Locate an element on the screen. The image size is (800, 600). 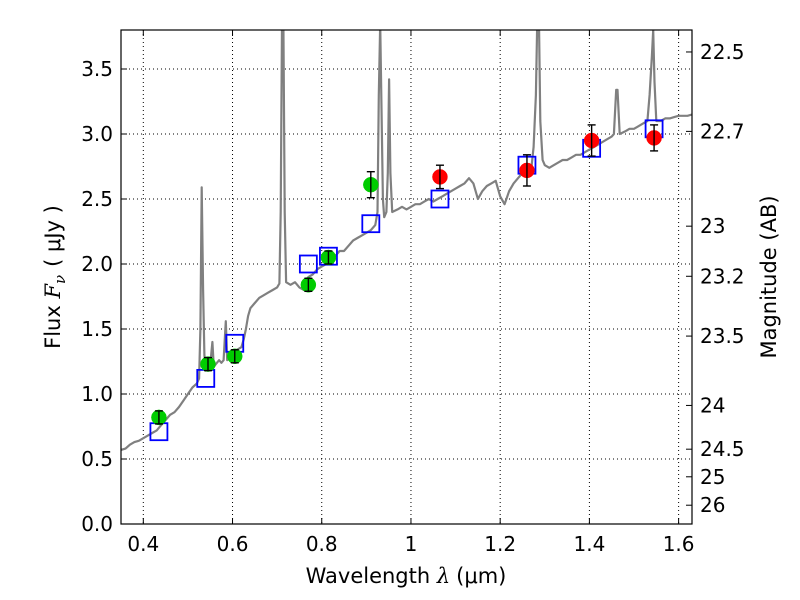
x-tick-label: 1 is located at coordinates (411, 544).